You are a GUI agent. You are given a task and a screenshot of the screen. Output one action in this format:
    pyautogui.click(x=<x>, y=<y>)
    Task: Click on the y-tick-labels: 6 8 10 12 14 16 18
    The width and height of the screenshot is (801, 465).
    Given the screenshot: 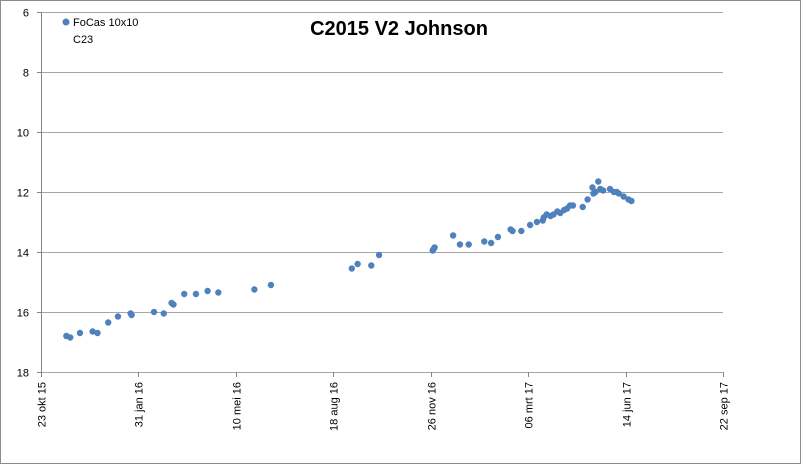 What is the action you would take?
    pyautogui.click(x=23, y=194)
    